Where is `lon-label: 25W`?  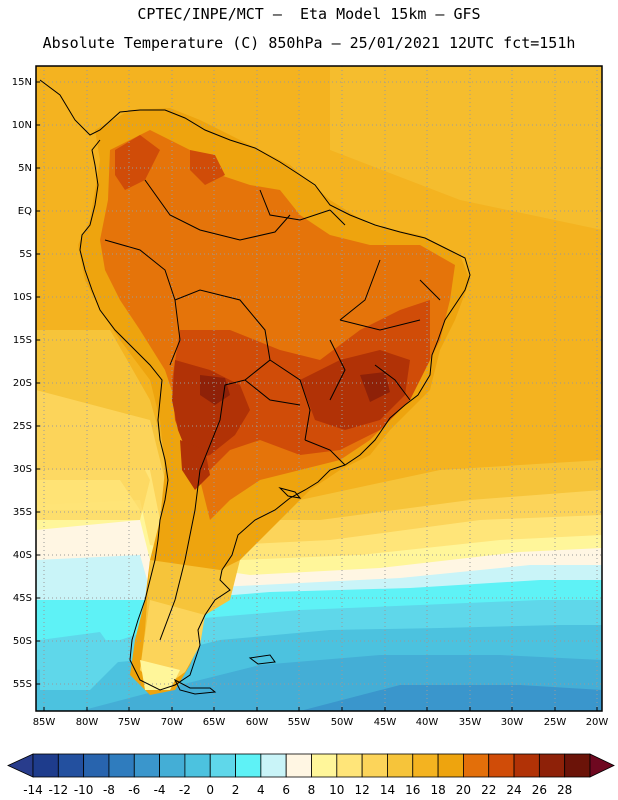
lon-label: 25W is located at coordinates (555, 722).